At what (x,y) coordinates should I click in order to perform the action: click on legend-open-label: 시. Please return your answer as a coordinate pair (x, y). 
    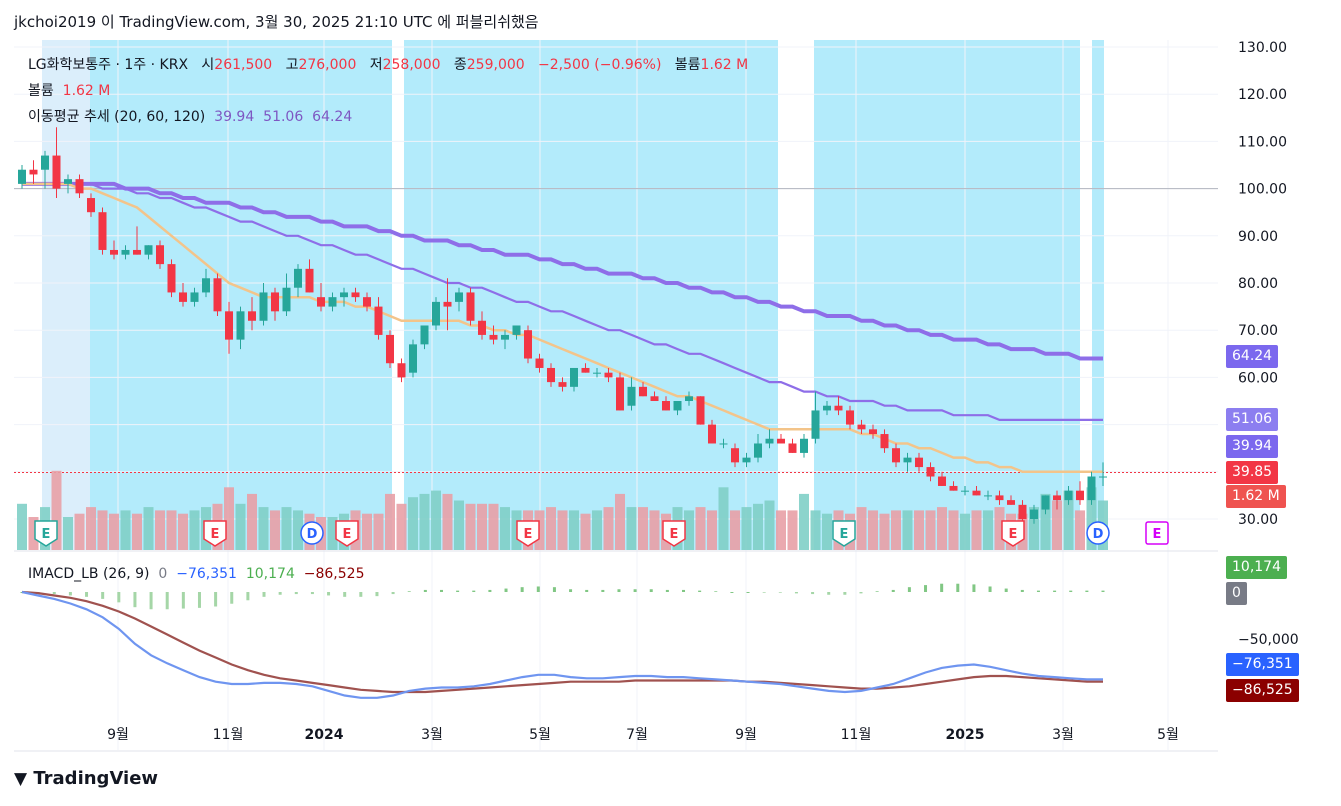
    Looking at the image, I should click on (208, 65).